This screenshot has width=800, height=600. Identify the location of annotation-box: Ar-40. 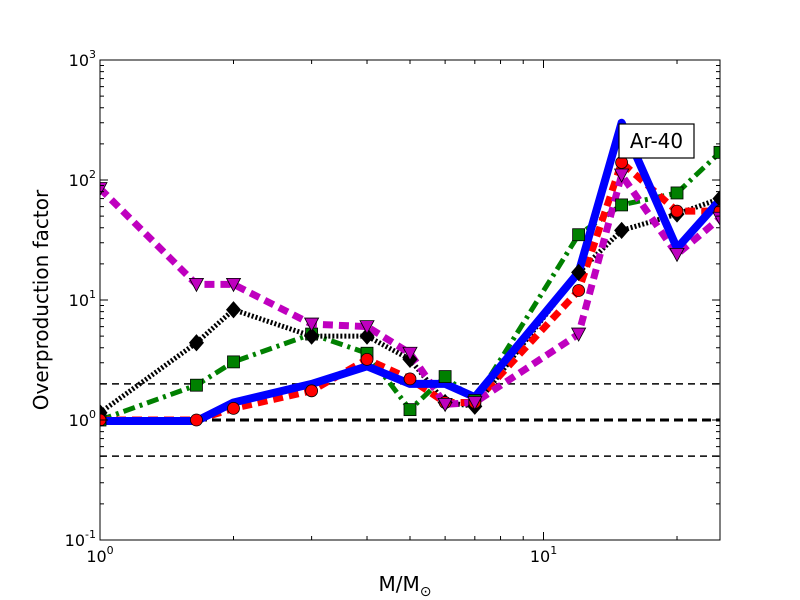
(656, 141).